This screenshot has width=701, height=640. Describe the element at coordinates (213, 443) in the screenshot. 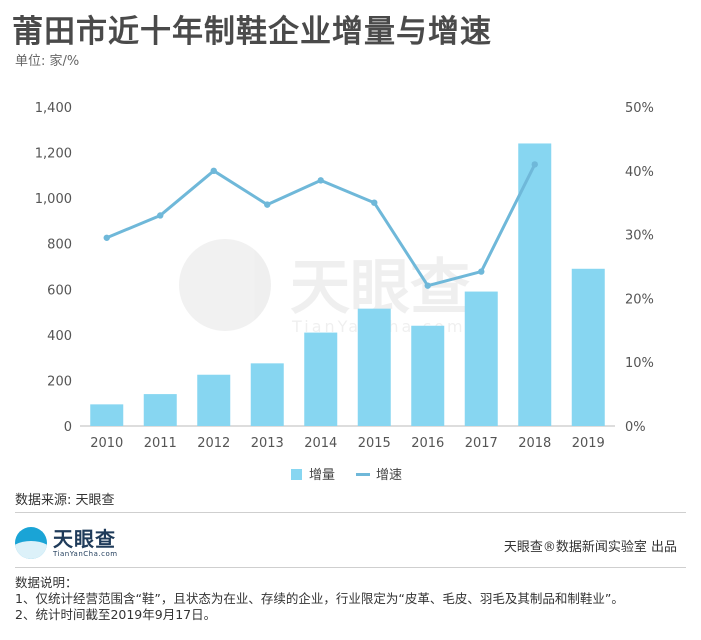

I see `x-tick-label: 2012` at that location.